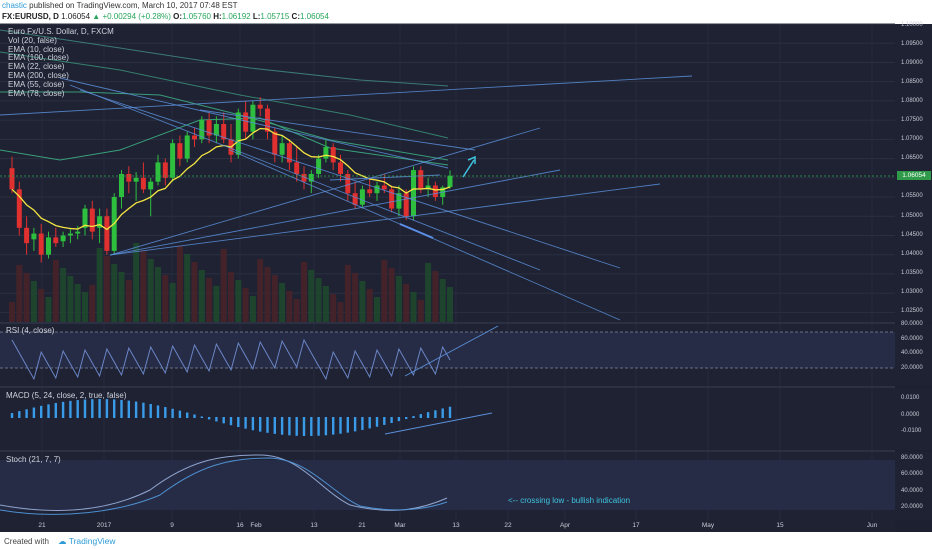  Describe the element at coordinates (36, 84) in the screenshot. I see `legend-item: EMA (55, close)` at that location.